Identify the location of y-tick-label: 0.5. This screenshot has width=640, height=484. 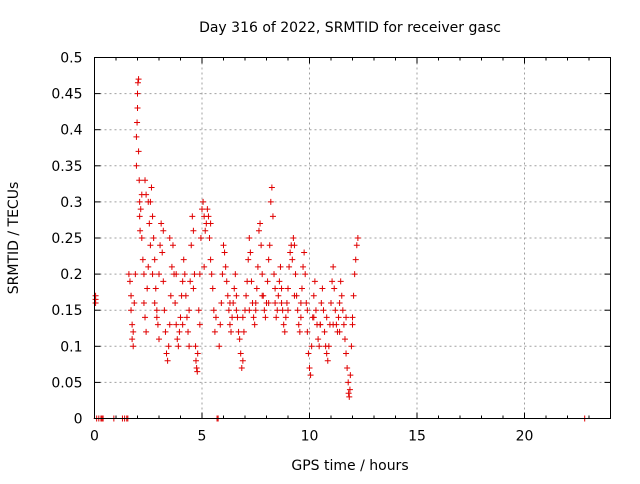
(71, 59).